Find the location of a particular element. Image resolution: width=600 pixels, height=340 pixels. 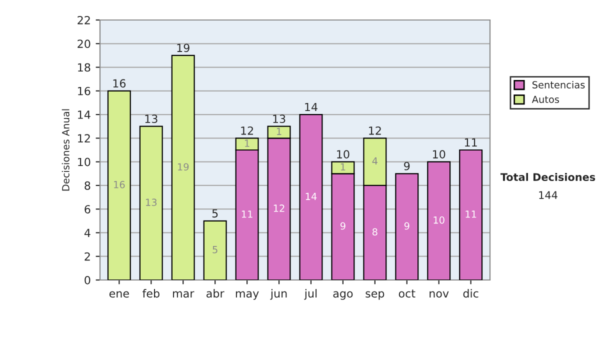

data-label: 12 is located at coordinates (279, 208).